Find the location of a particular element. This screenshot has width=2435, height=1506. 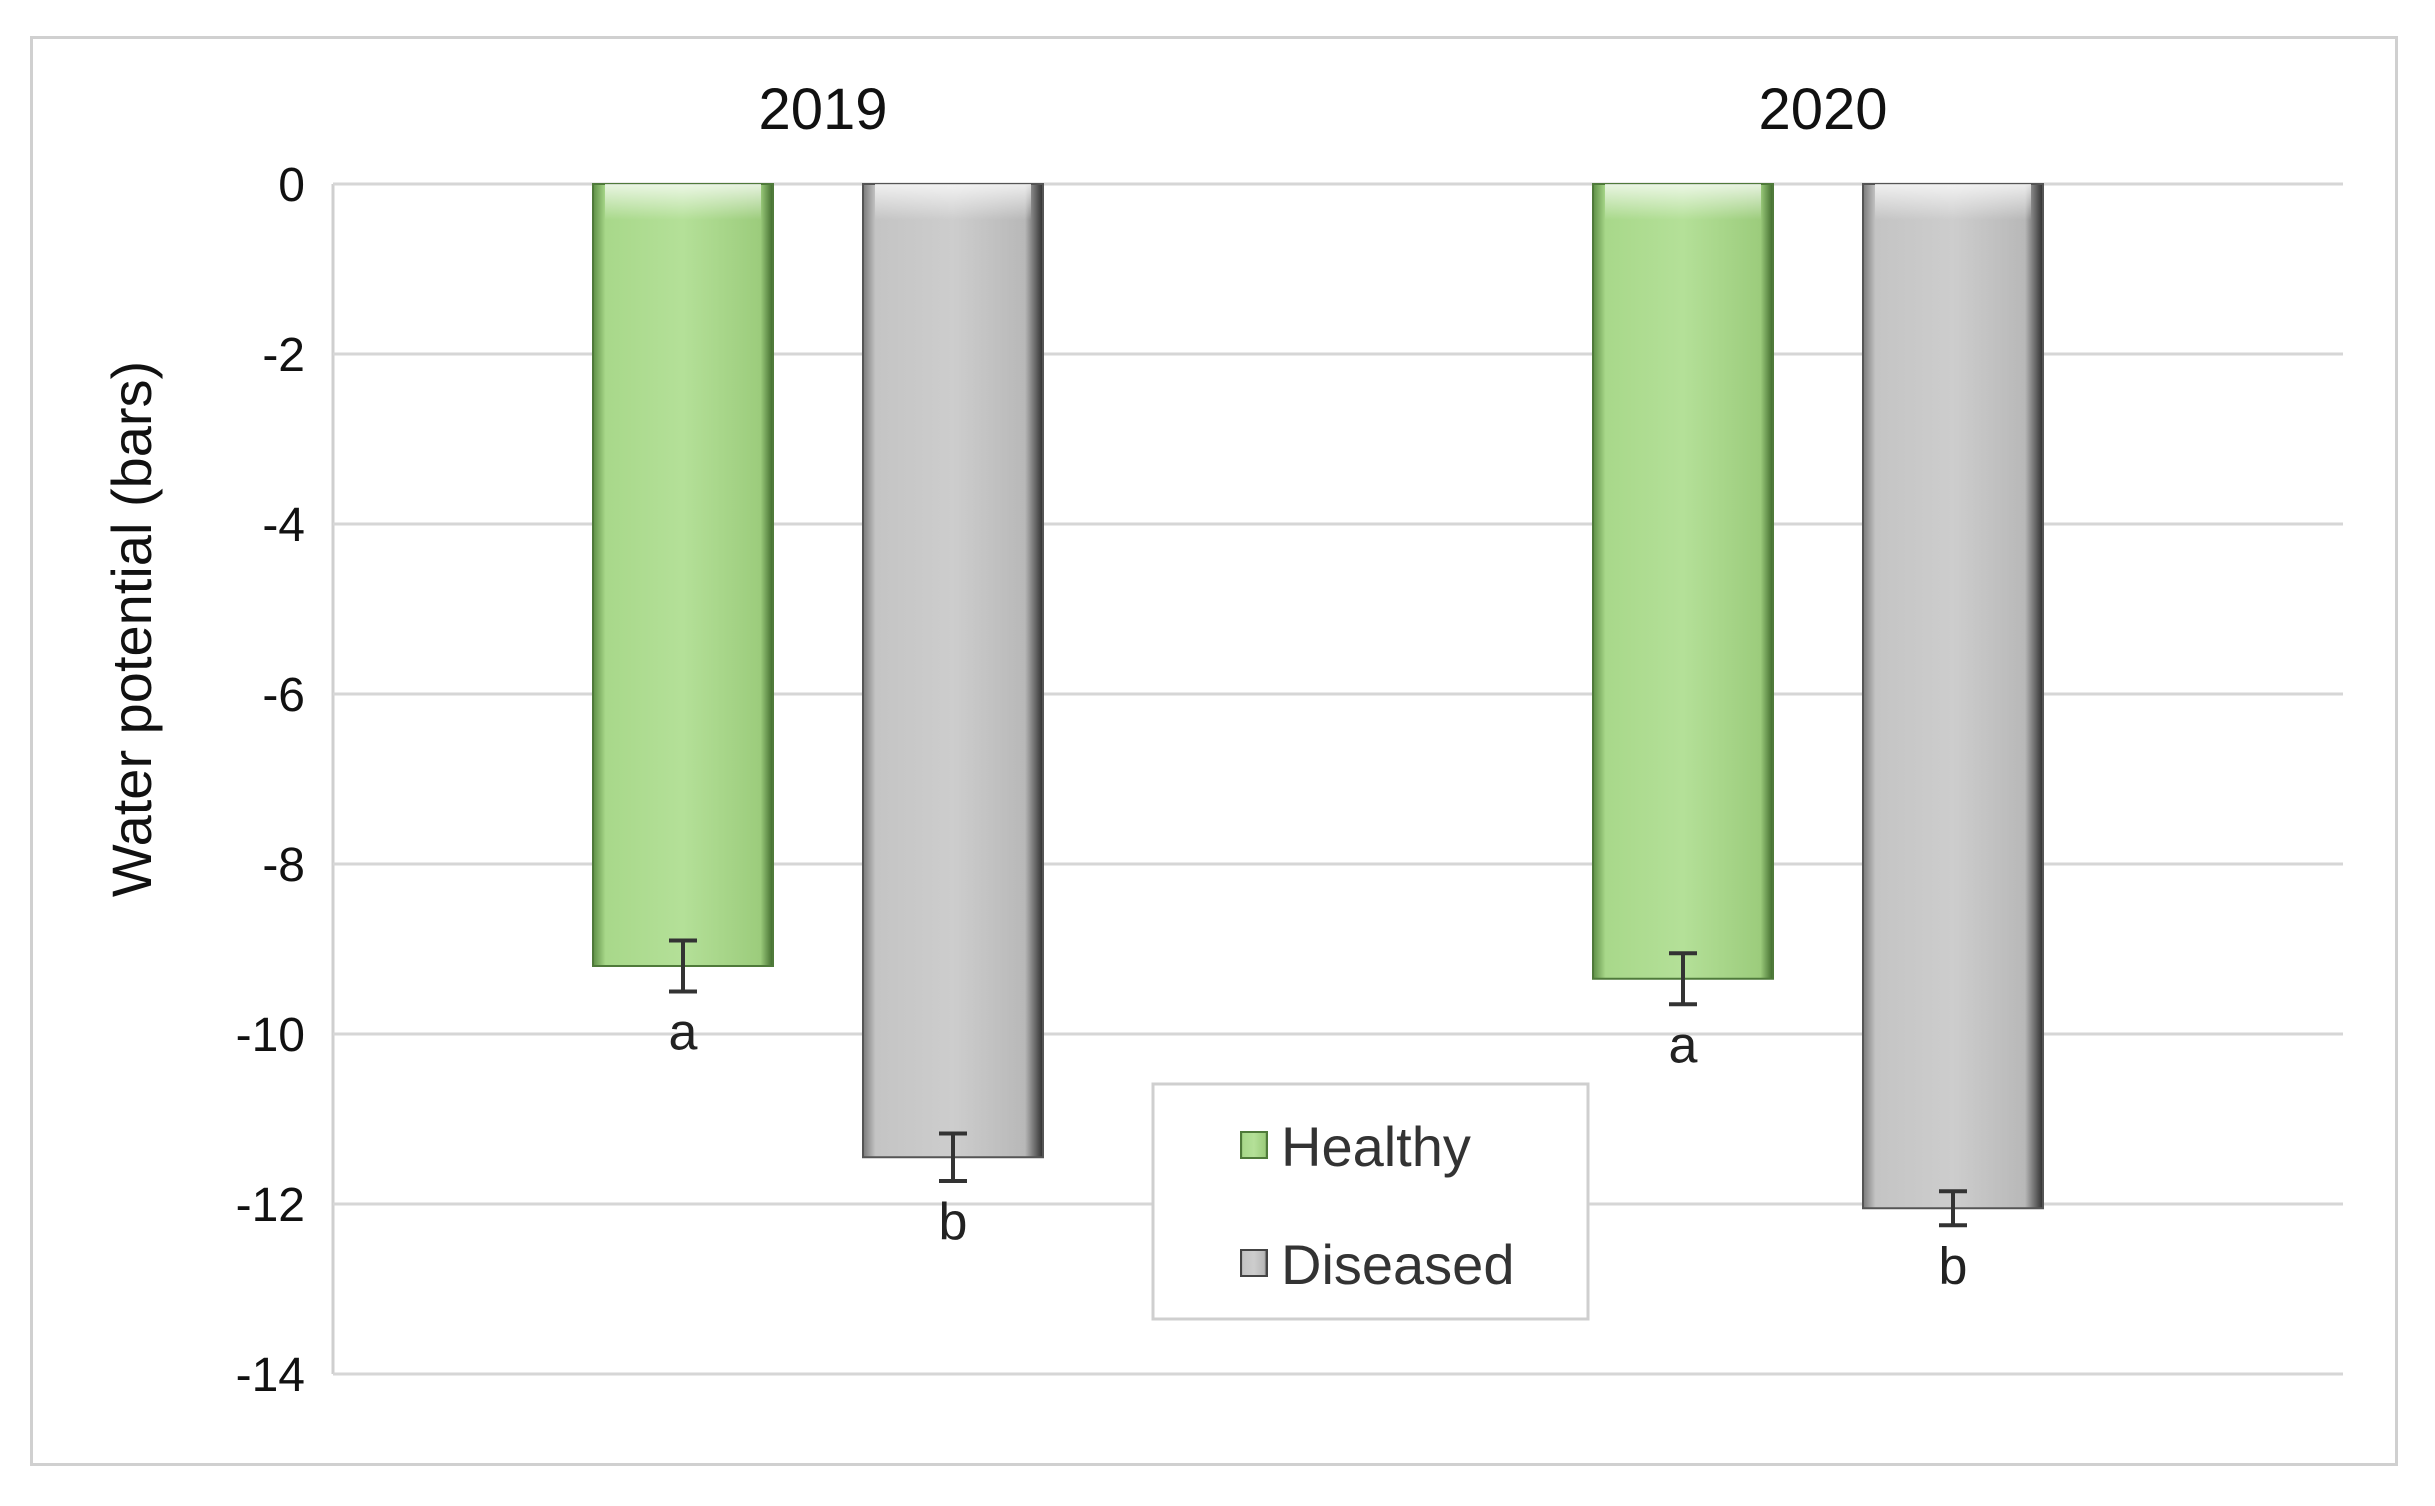

y-tick-label: -2 is located at coordinates (283, 355).